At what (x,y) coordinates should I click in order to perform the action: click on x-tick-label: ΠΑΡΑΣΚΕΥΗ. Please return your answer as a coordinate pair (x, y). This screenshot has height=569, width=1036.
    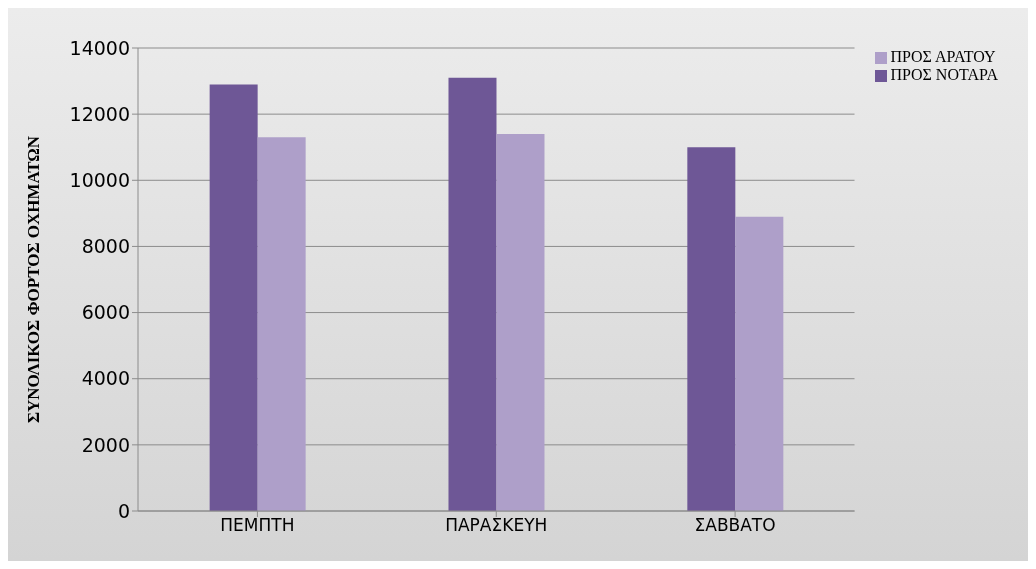
    Looking at the image, I should click on (496, 525).